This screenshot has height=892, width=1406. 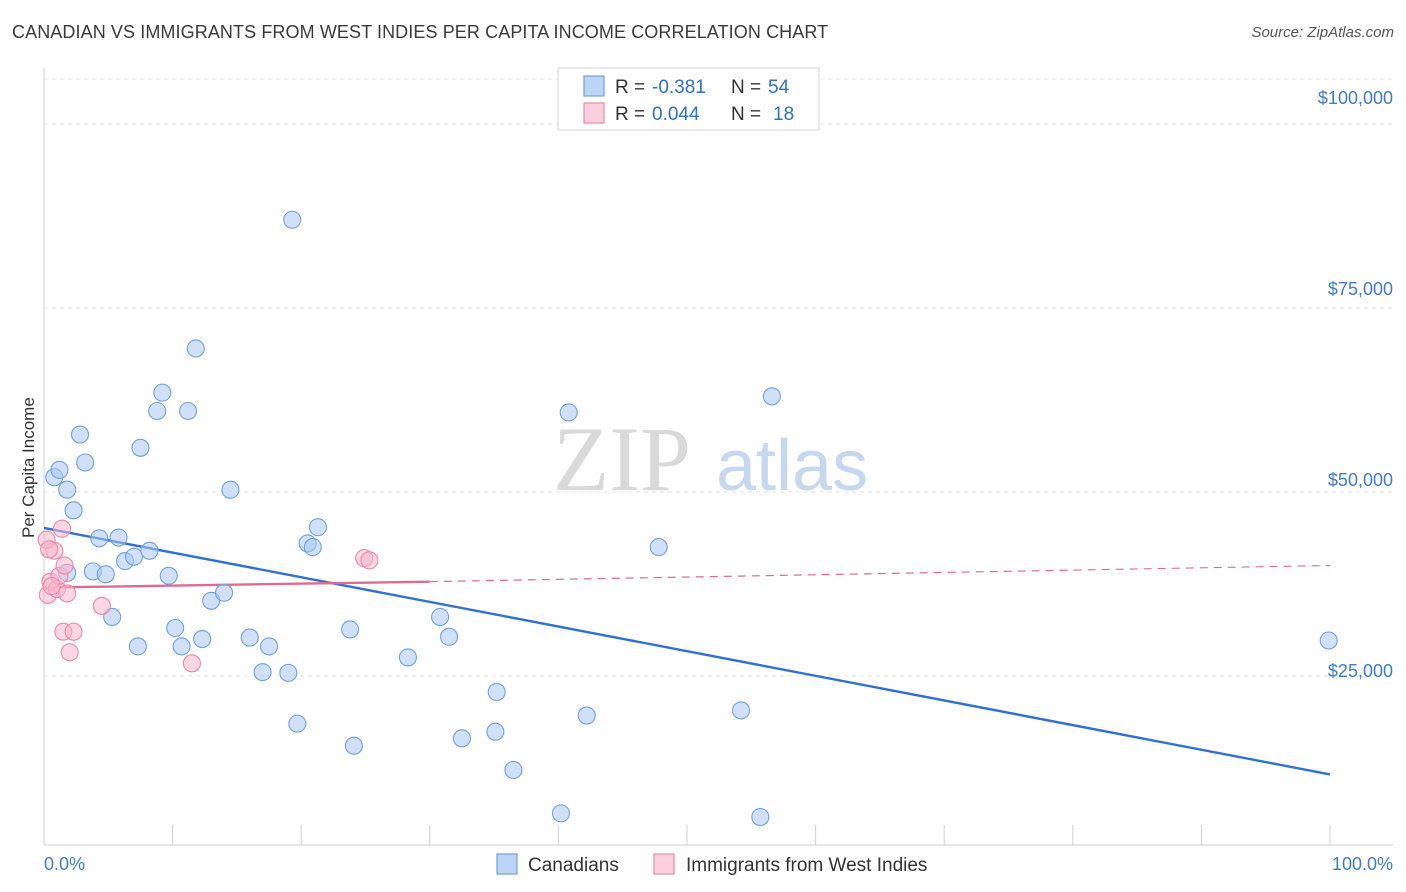 I want to click on series-legend: Canadians Immigrants from West Indies, so click(x=711, y=864).